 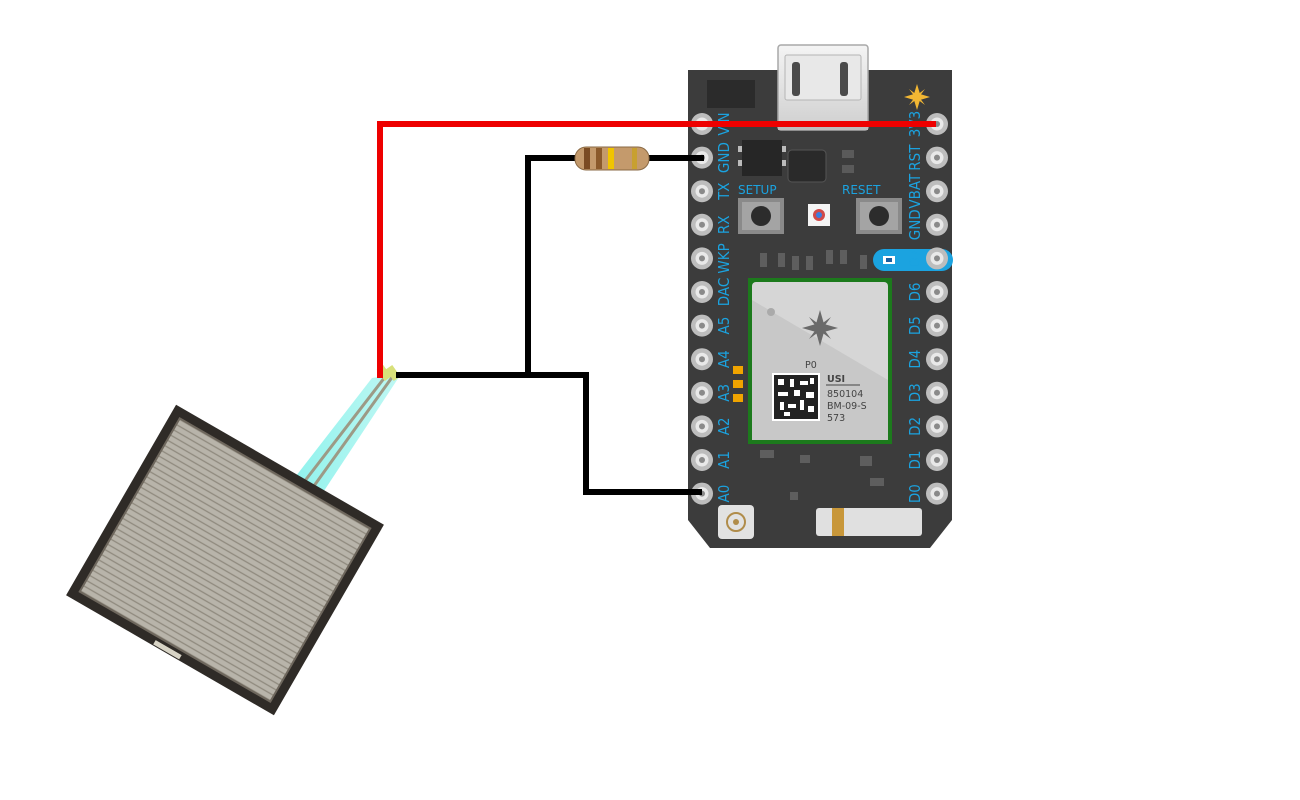 What do you see at coordinates (836, 379) in the screenshot?
I see `module-brand: USI` at bounding box center [836, 379].